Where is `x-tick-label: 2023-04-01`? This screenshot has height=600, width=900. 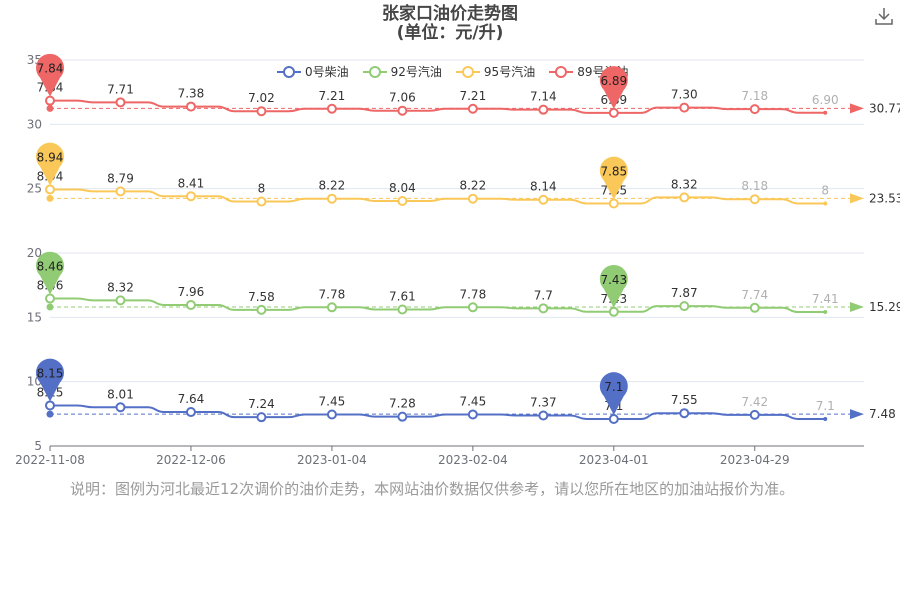
x-tick-label: 2023-04-01 is located at coordinates (614, 460).